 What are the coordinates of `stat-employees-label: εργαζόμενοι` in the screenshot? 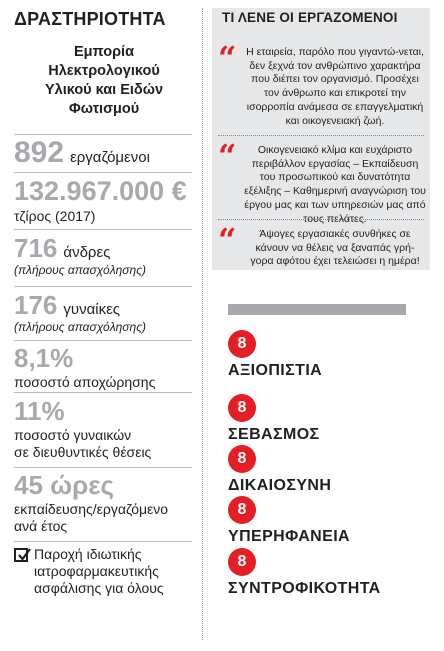 It's located at (110, 157).